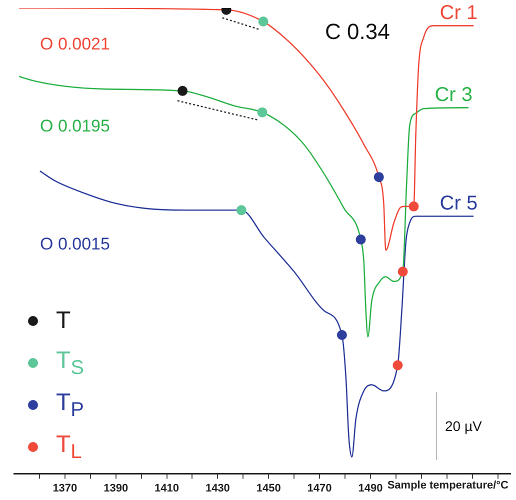 This screenshot has width=516, height=500. I want to click on annotation: O 0.0195, so click(75, 126).